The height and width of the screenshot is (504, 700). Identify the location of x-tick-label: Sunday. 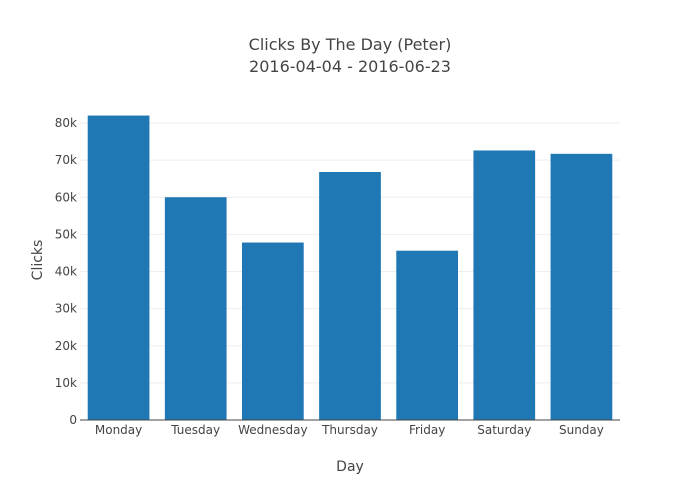
(581, 430).